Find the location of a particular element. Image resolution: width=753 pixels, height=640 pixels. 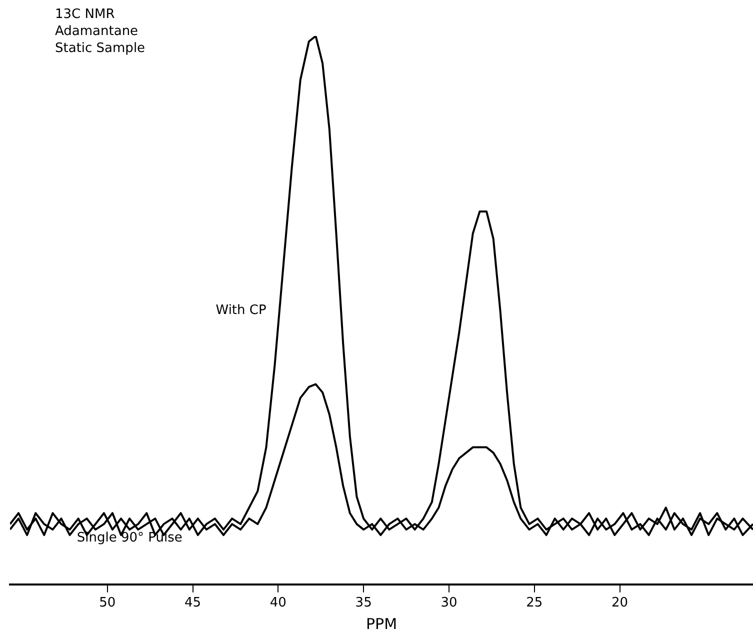

x-tick-label: 30 is located at coordinates (449, 603).